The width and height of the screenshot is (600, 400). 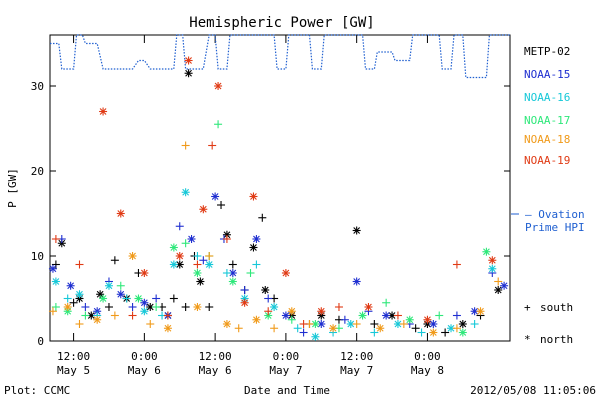 What do you see at coordinates (547, 51) in the screenshot?
I see `legend-item-metp-02: METP-02` at bounding box center [547, 51].